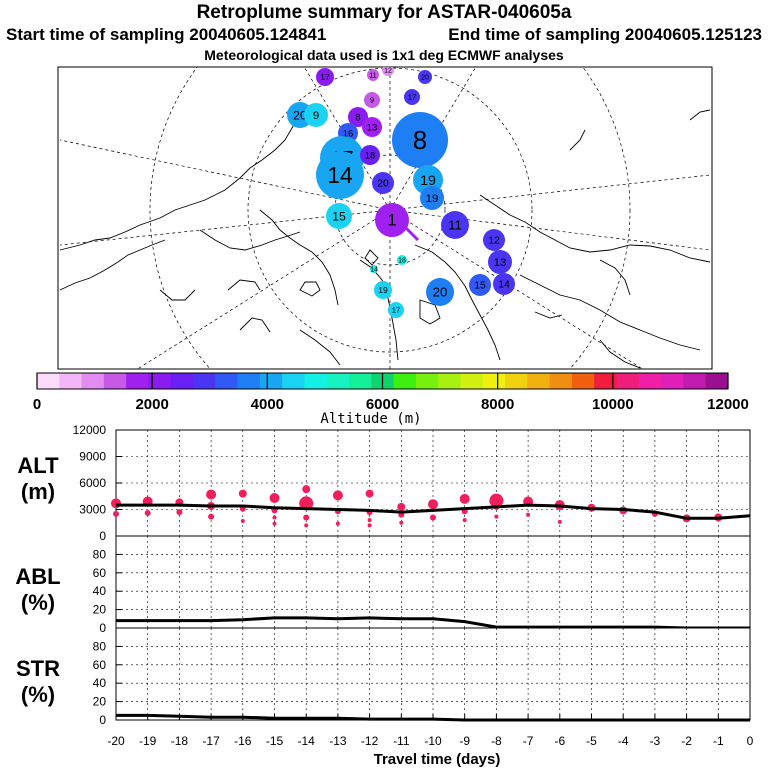 This screenshot has height=768, width=768. I want to click on y-tick-label: 12000, so click(90, 430).